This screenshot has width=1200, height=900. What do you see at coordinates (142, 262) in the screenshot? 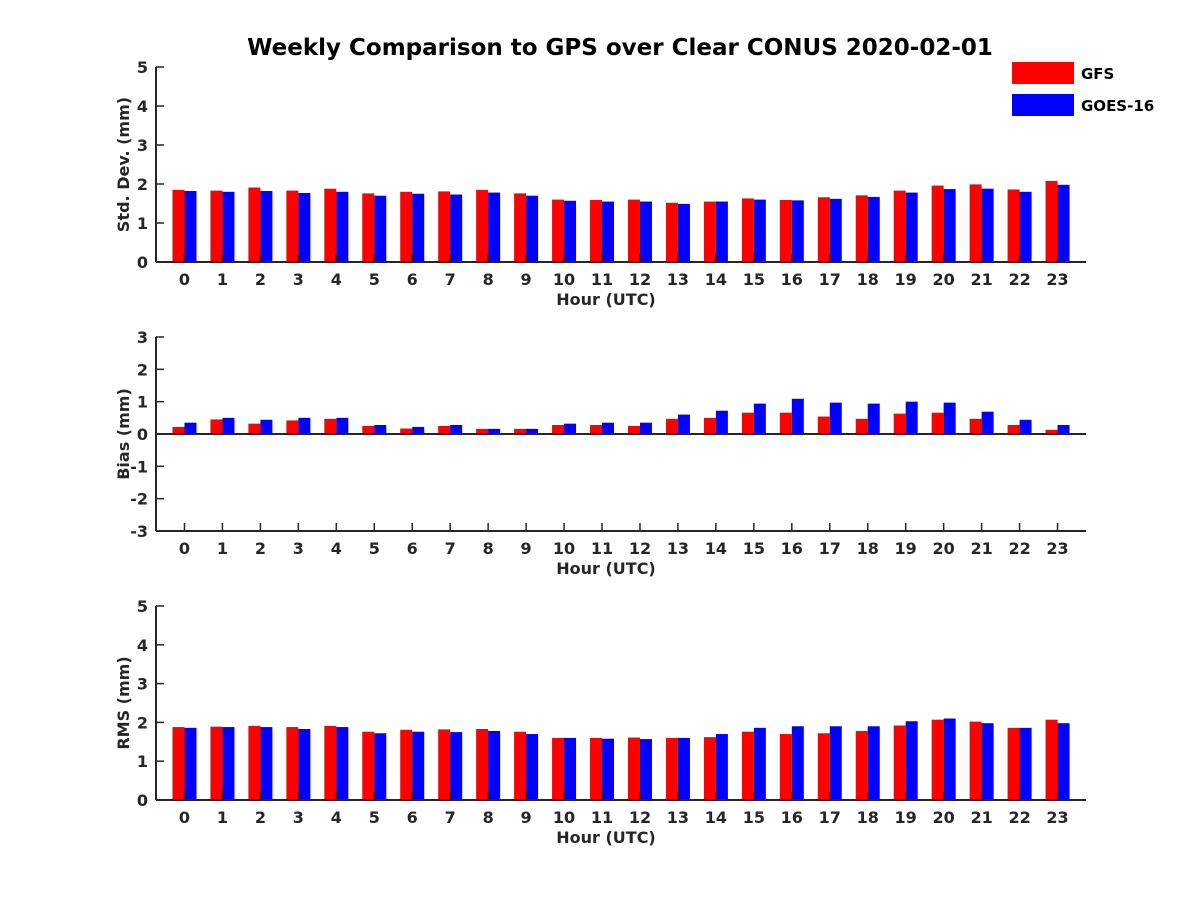
I see `std-dev-ytick-label: 0` at bounding box center [142, 262].